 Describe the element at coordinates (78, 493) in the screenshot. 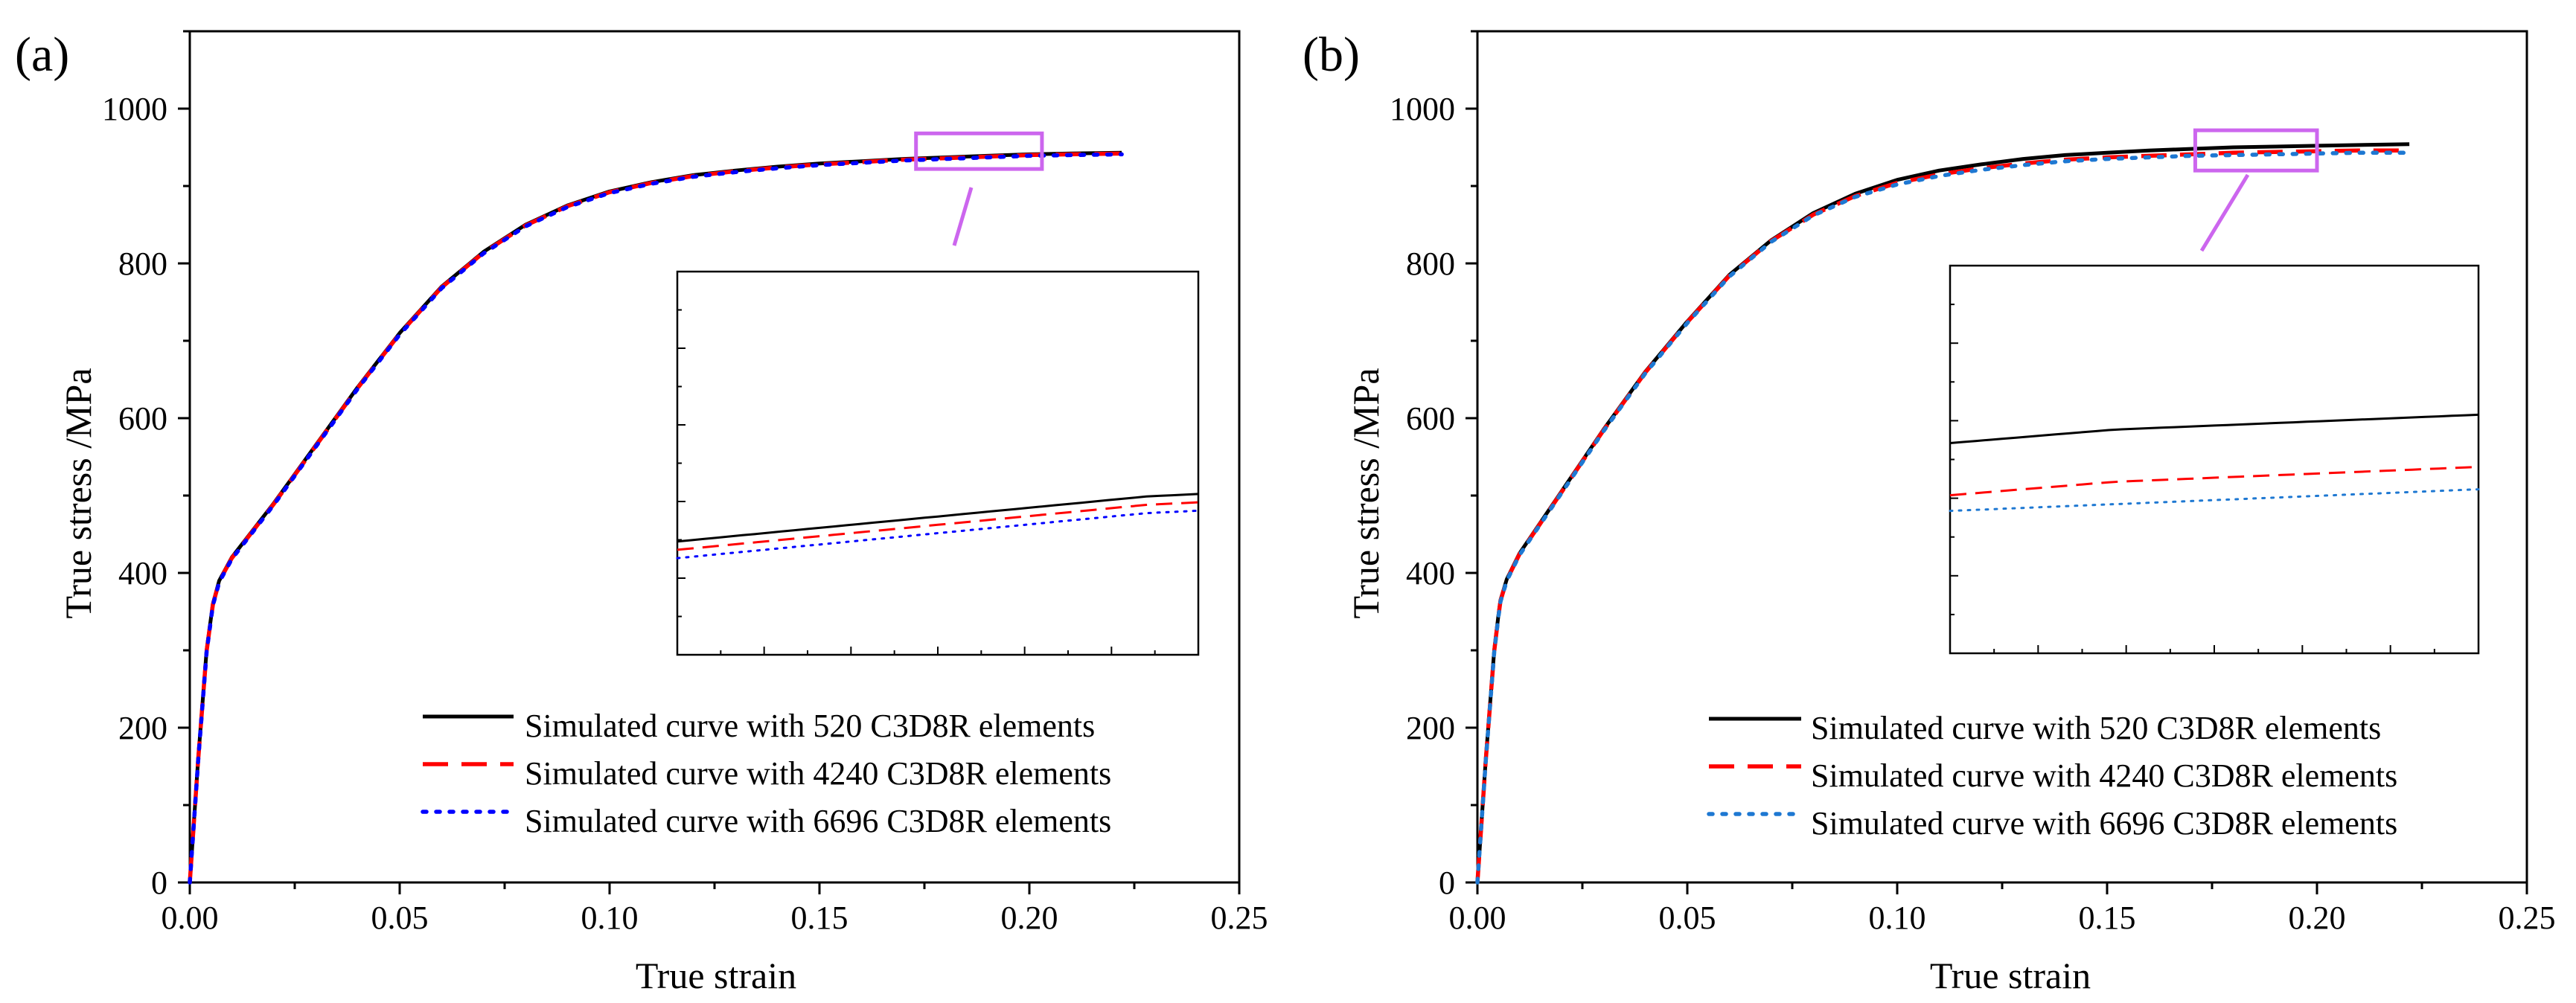

I see `panel-a-y-axis-title: True stress /MPa` at that location.